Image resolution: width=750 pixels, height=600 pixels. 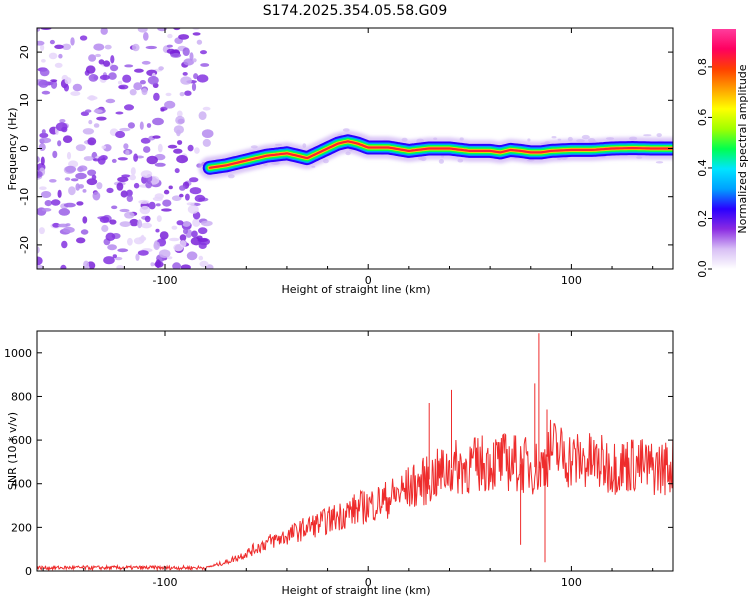 I want to click on snr-ytick-label: 200, so click(x=21, y=527).